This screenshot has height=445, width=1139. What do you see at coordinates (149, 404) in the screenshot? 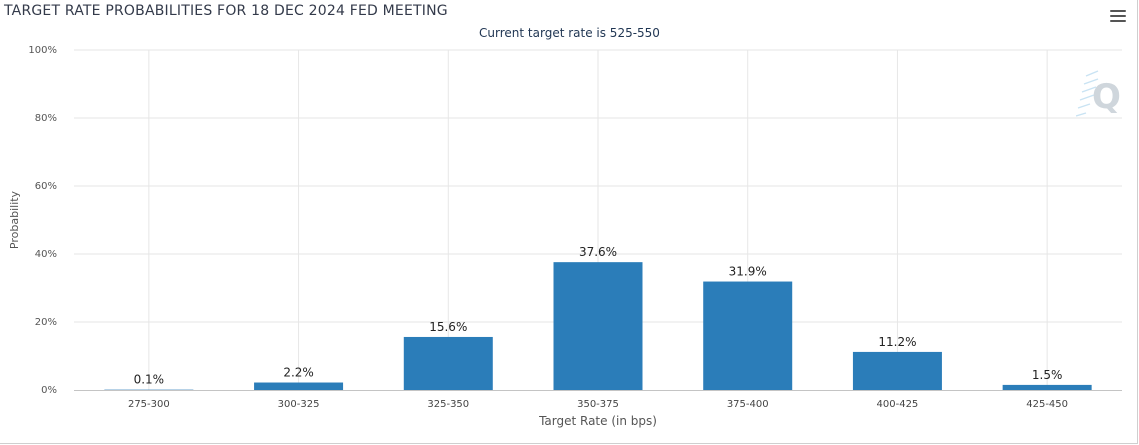
I see `x-tick-label: 275-300` at bounding box center [149, 404].